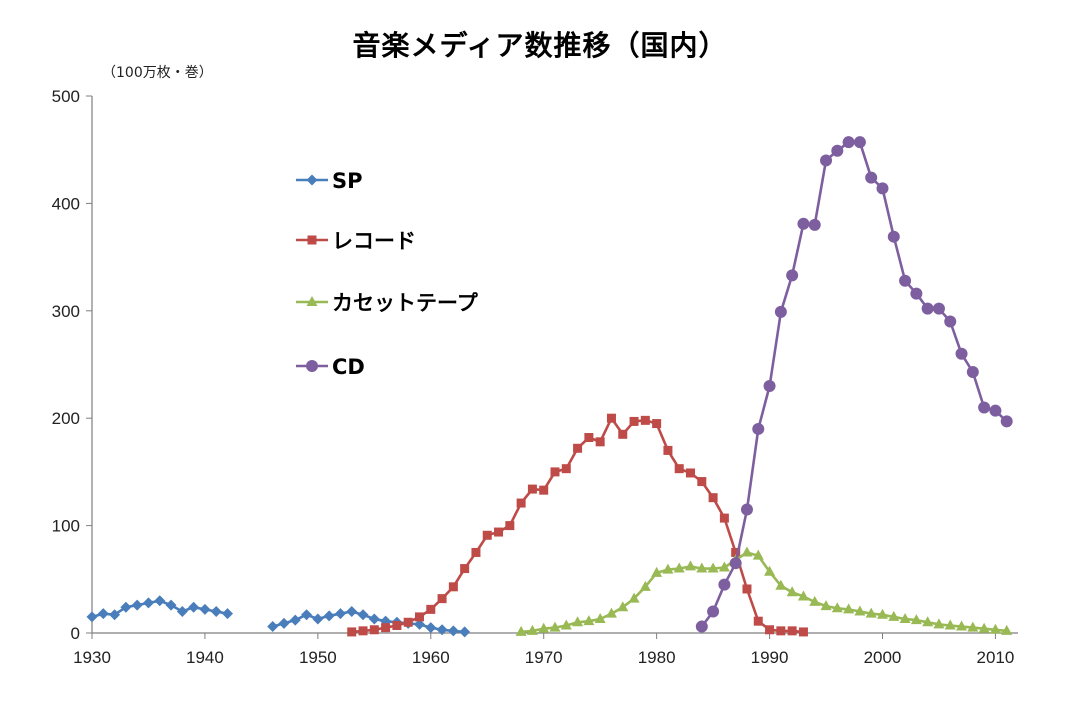  I want to click on legend-item-cassette-tape: カセットテープ, so click(387, 303).